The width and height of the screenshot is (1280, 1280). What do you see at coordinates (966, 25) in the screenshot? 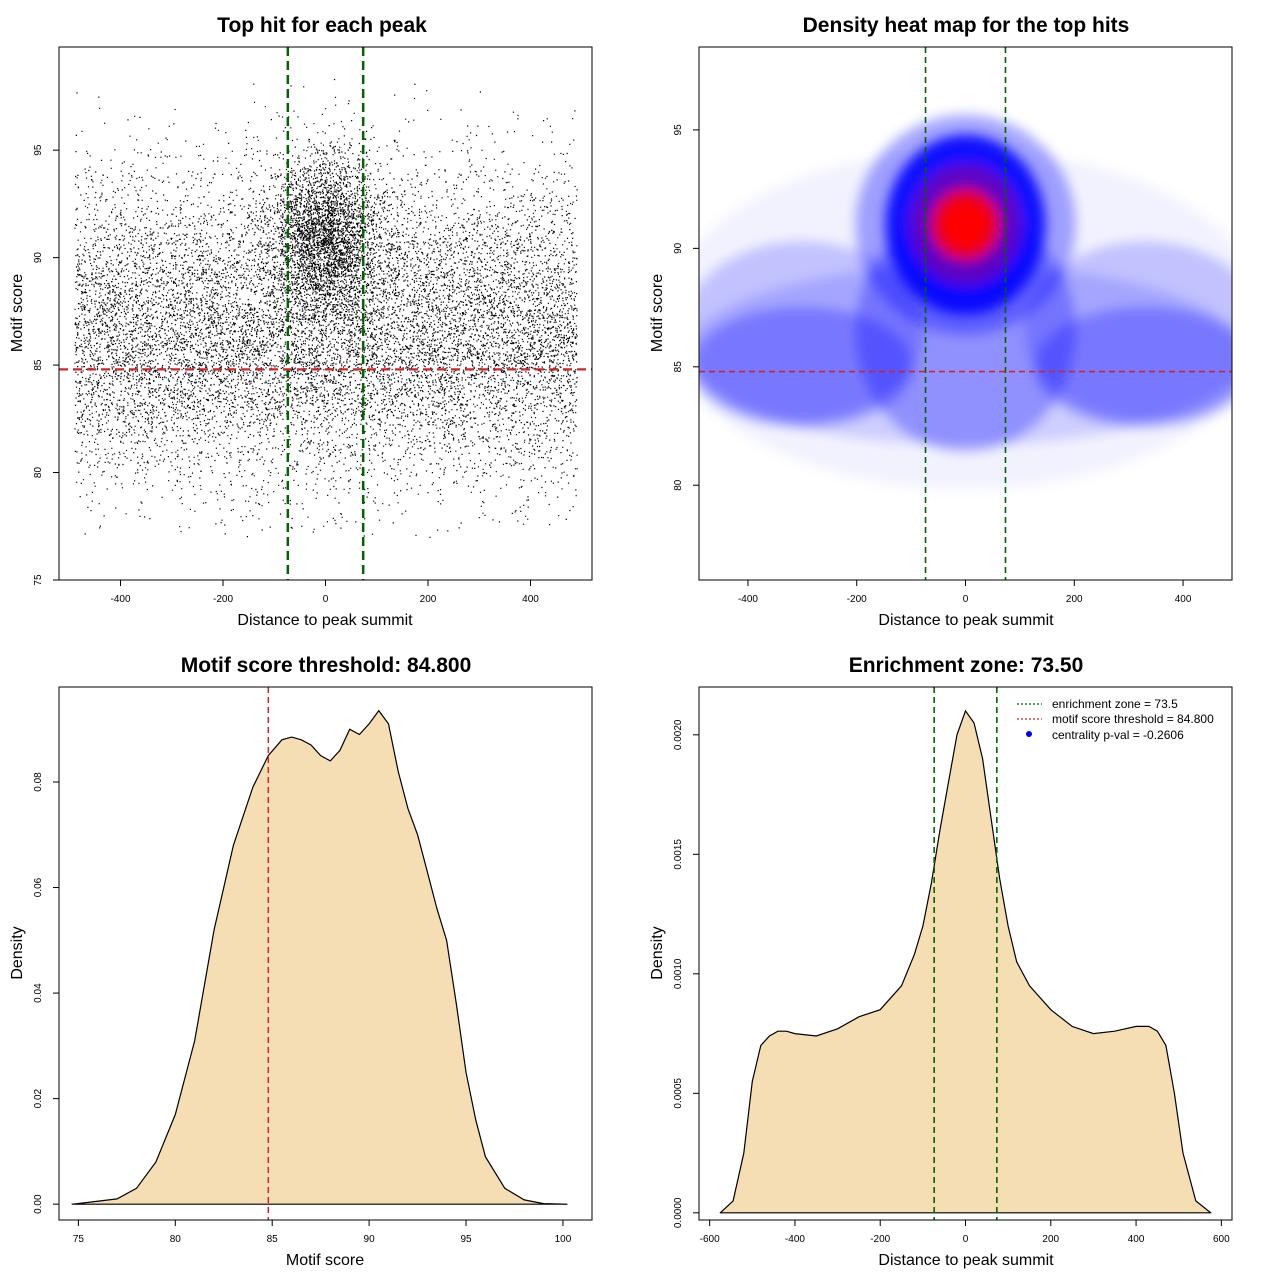
I see `heatmap-title: Density heat map for the top hits` at bounding box center [966, 25].